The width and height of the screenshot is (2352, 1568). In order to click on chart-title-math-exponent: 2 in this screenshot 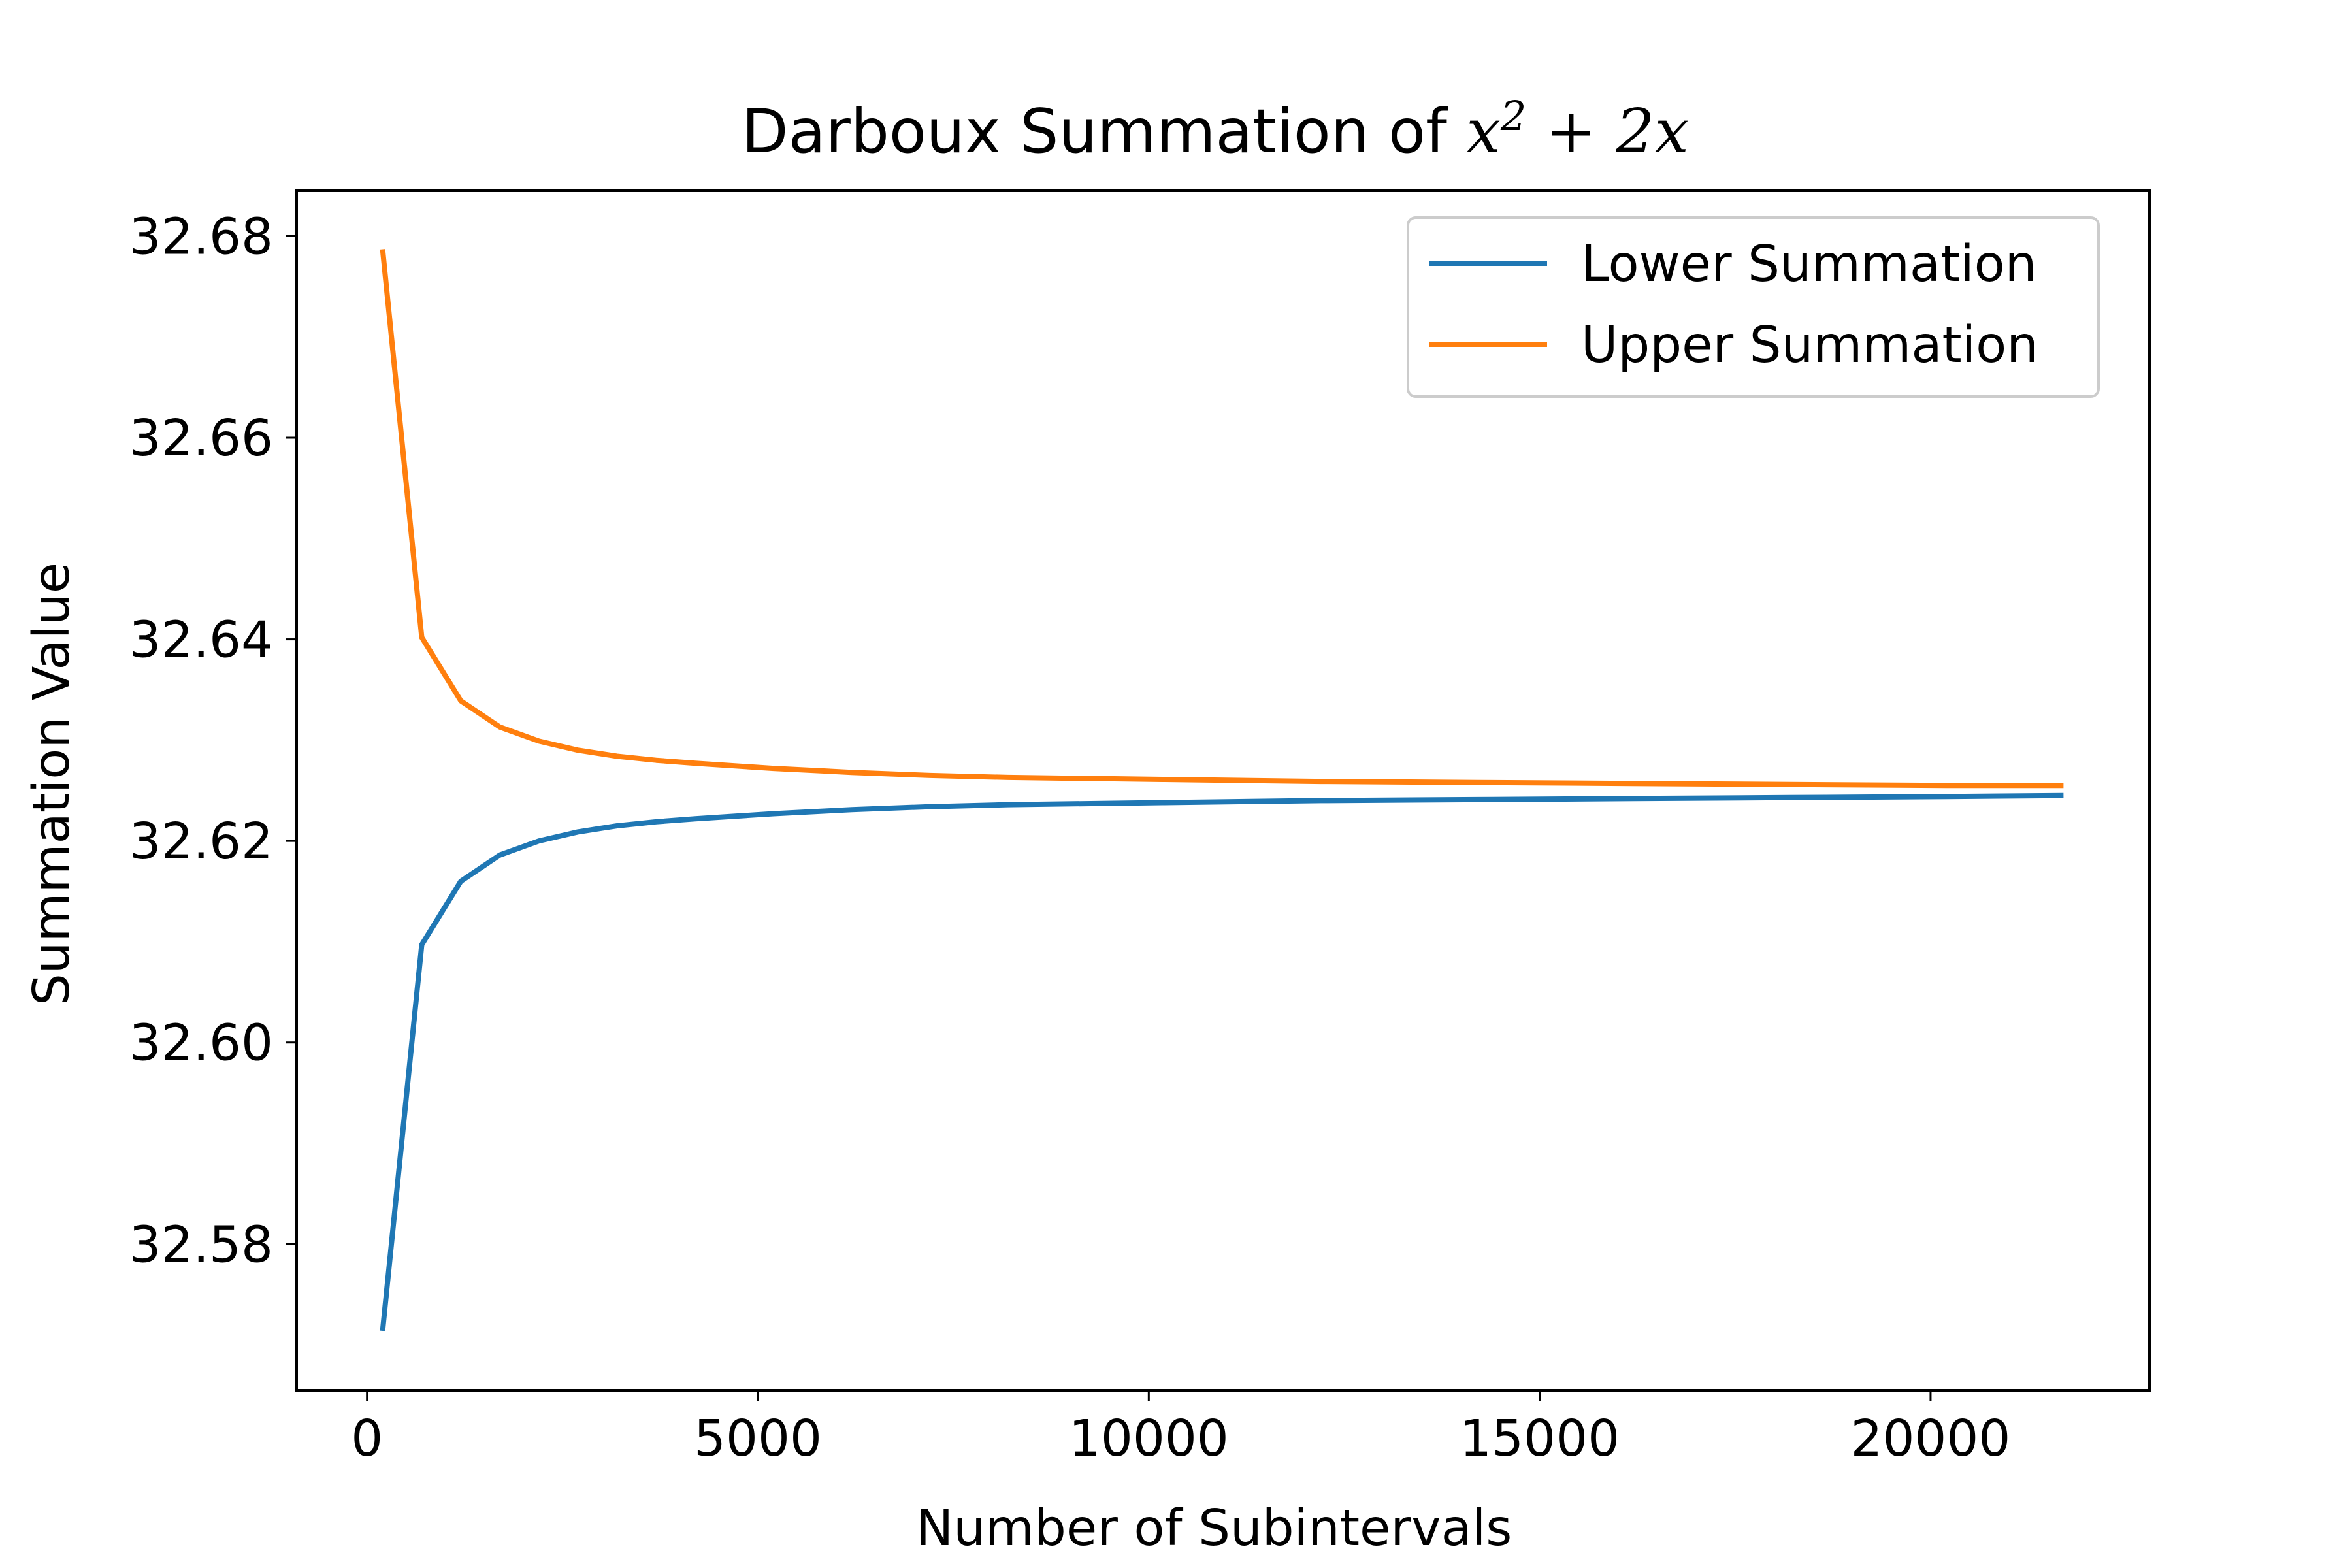, I will do `click(1513, 116)`.